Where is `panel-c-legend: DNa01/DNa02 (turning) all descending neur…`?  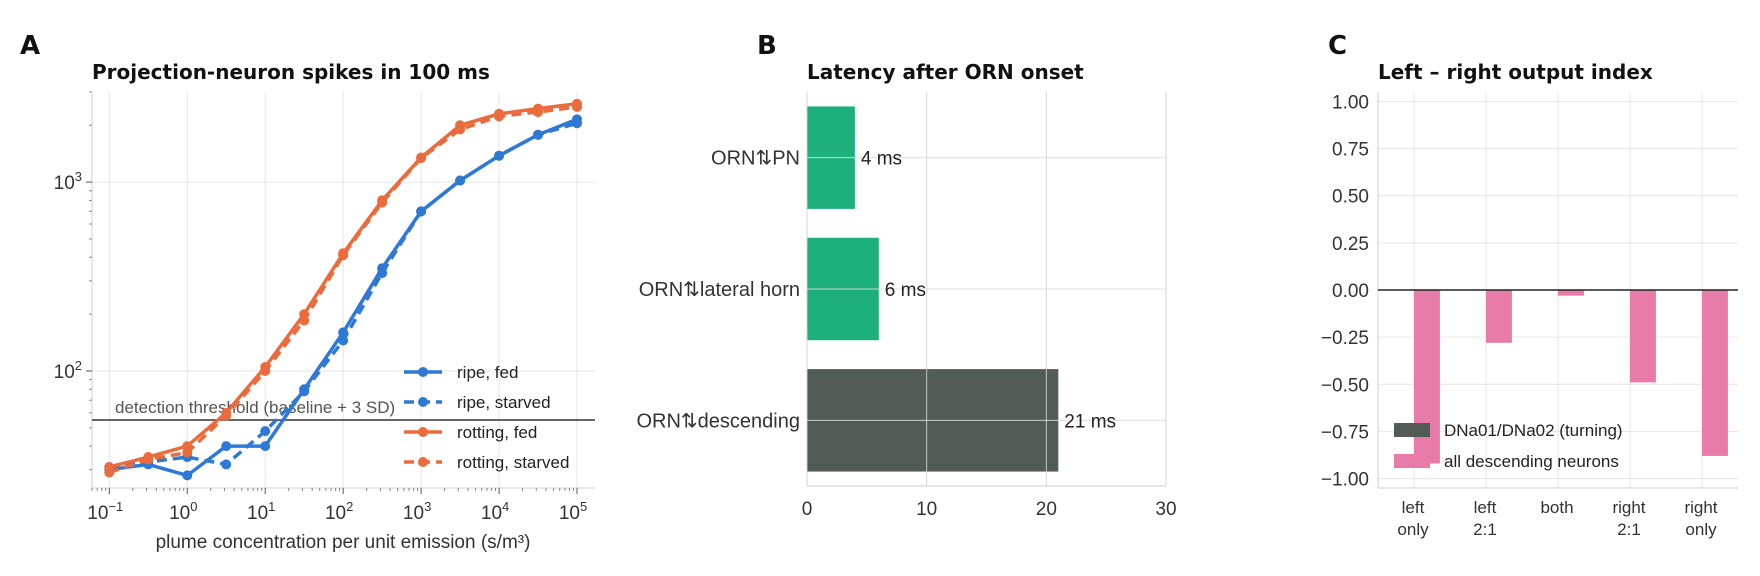 panel-c-legend: DNa01/DNa02 (turning) all descending neur… is located at coordinates (1508, 446).